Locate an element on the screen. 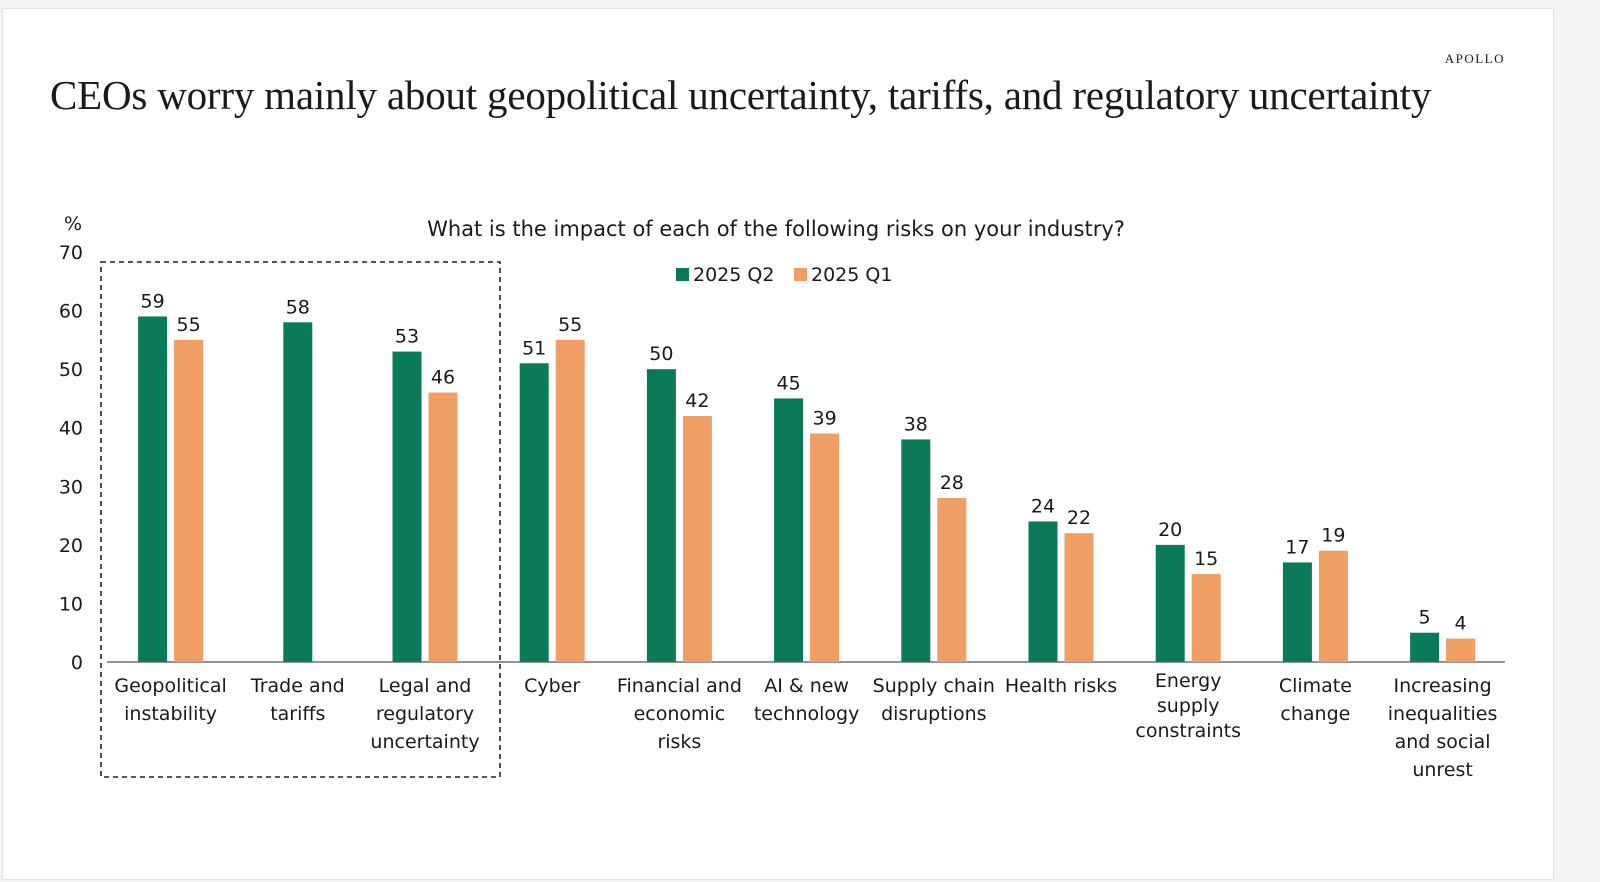 The width and height of the screenshot is (1600, 882). x-tick-label: AI & new technology is located at coordinates (807, 700).